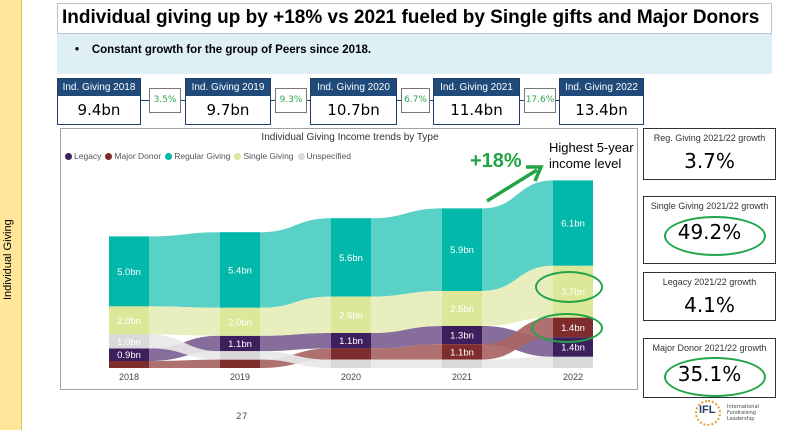 The image size is (786, 430). I want to click on kpi-value: 11.4bn, so click(476, 110).